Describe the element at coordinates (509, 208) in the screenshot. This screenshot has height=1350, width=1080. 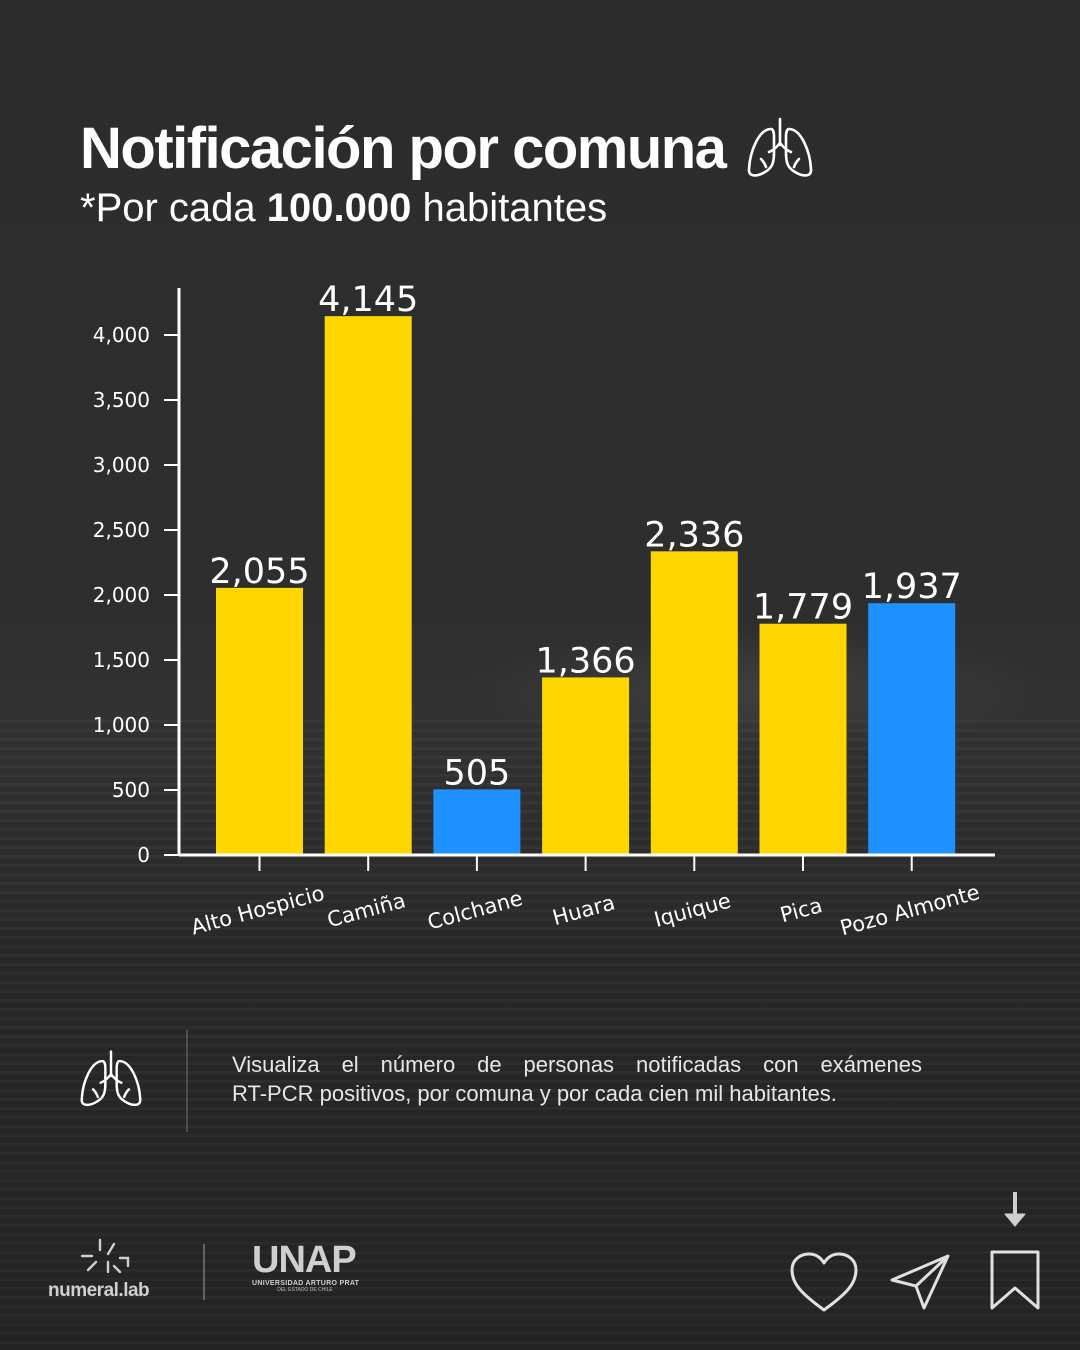
I see `subtitle-suffix: habitantes` at that location.